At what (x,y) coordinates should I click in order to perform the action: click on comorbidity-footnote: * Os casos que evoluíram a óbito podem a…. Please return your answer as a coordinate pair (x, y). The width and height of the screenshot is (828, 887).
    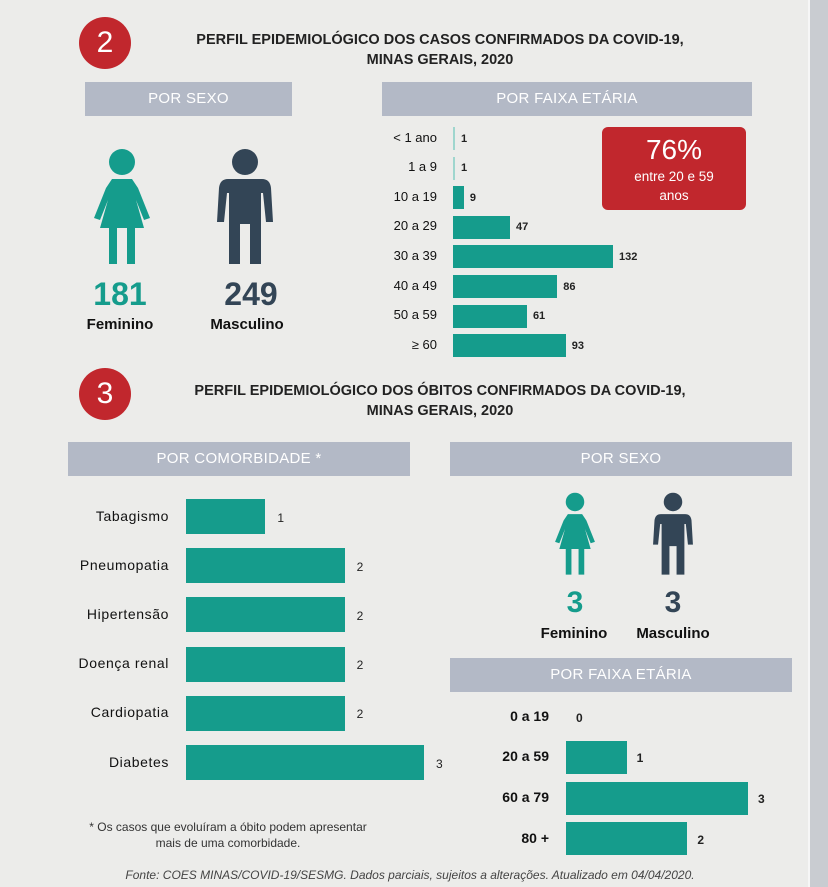
    Looking at the image, I should click on (228, 835).